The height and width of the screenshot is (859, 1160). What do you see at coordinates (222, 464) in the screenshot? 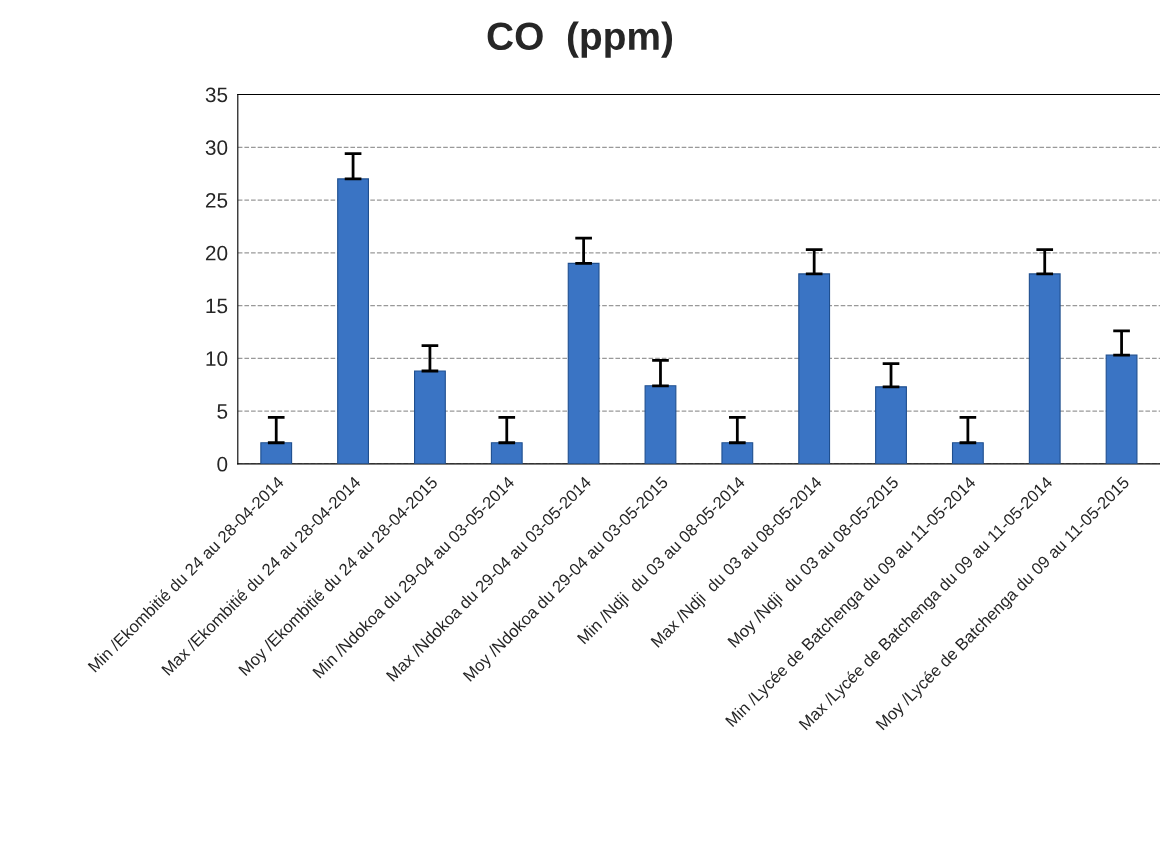
I see `y-tick-label: 0` at bounding box center [222, 464].